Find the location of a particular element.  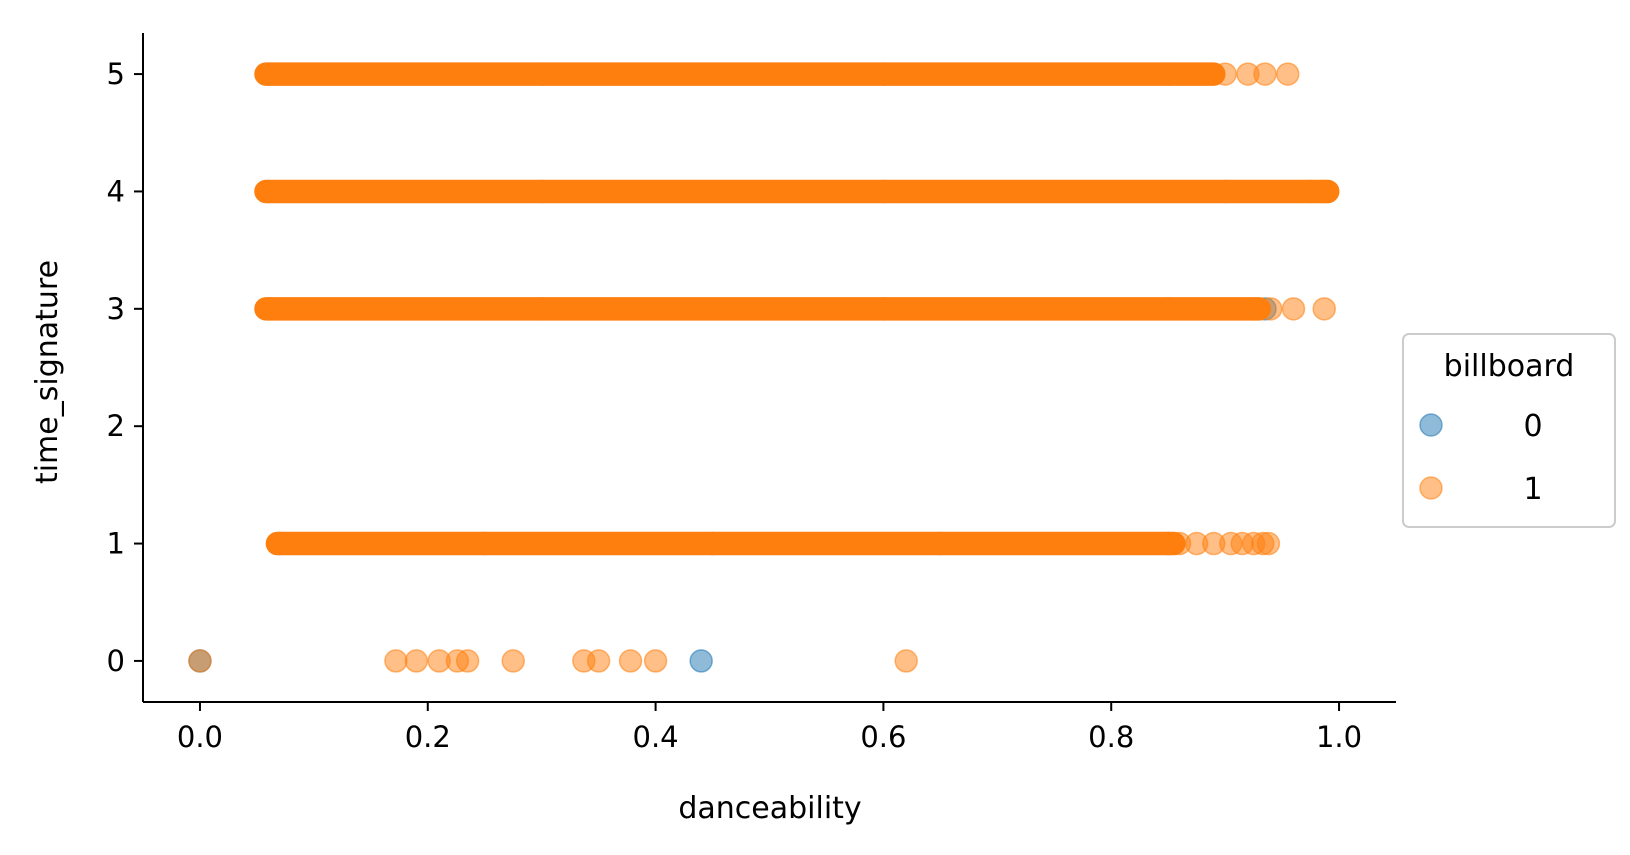

legend-entry-label: 1 is located at coordinates (1532, 489).